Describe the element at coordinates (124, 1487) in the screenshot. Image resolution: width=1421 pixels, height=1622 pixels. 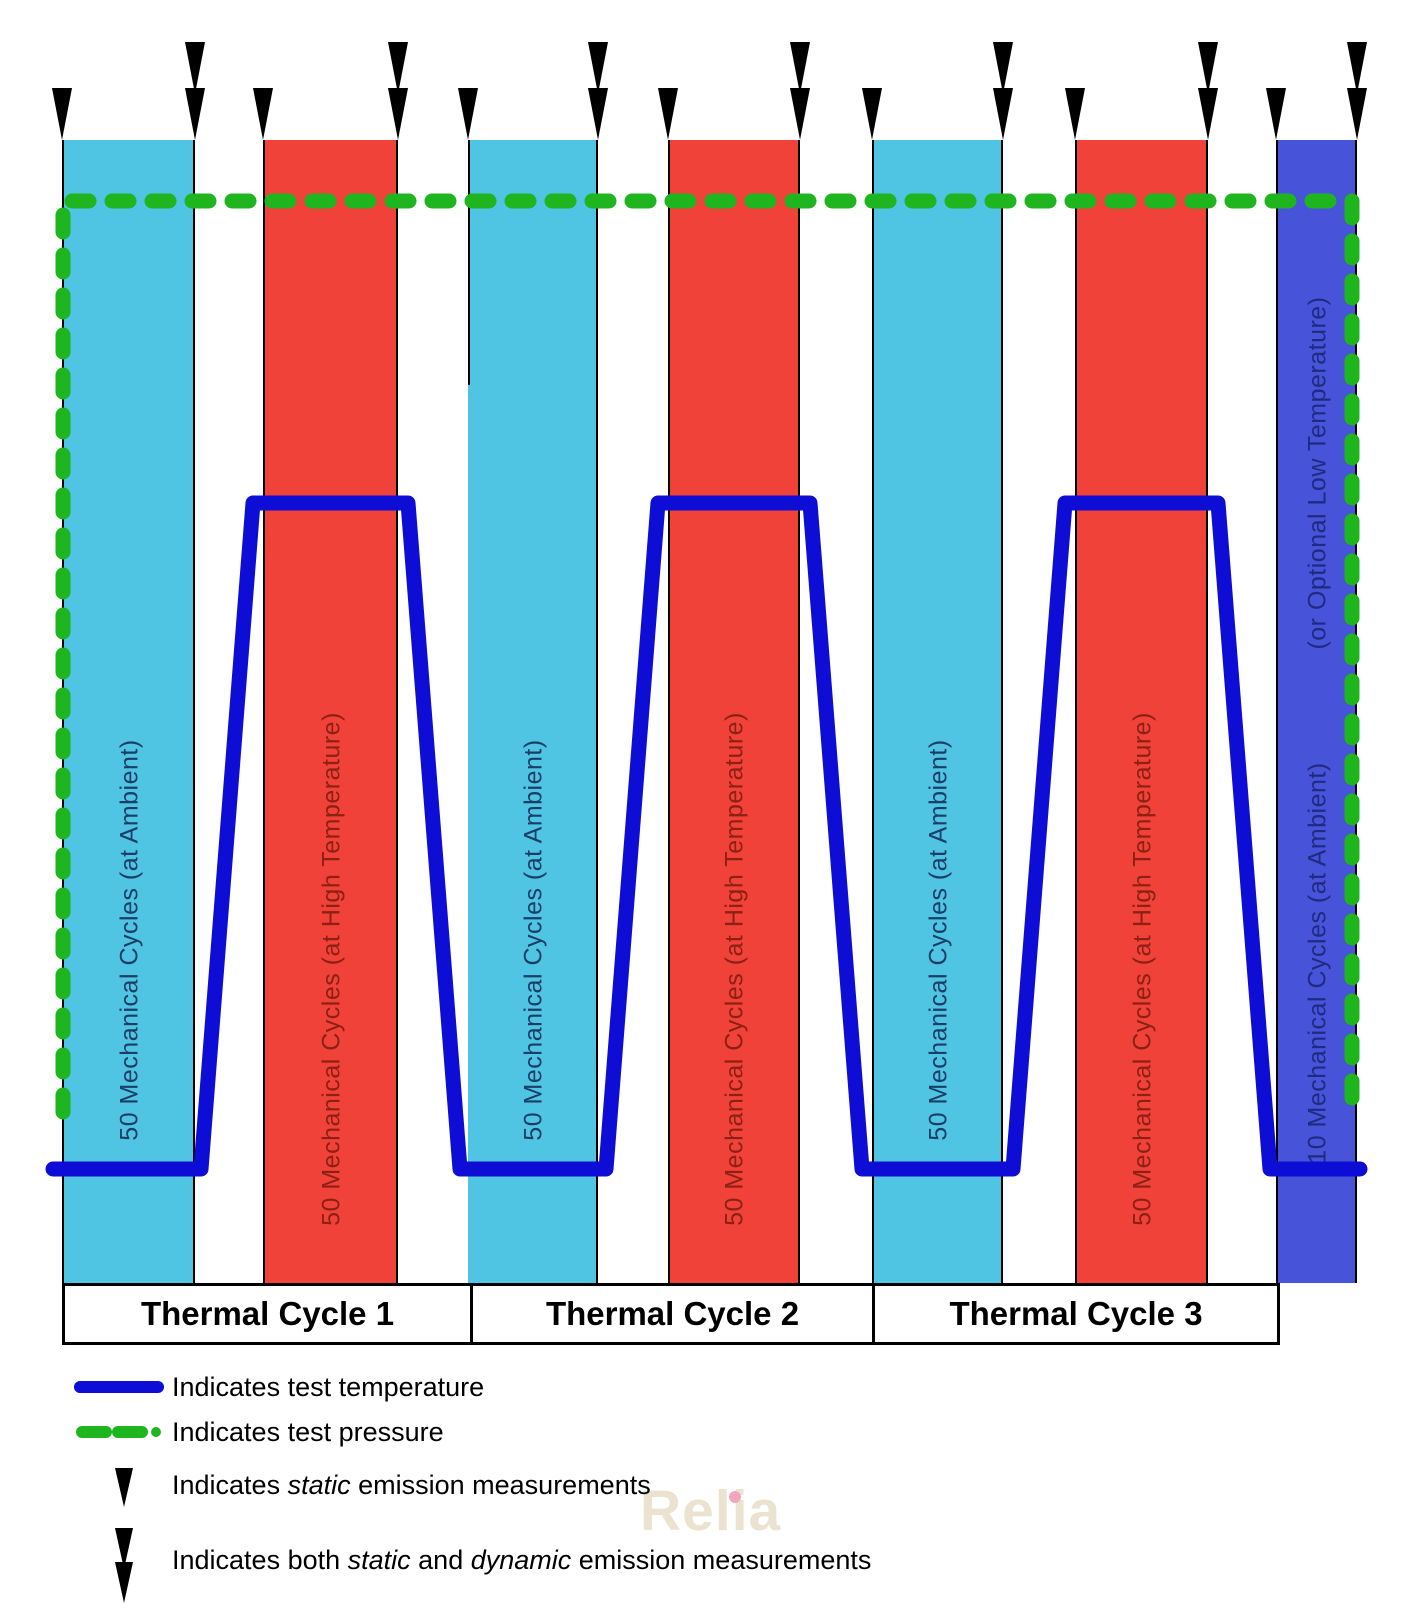
I see `static-arrow-icon` at that location.